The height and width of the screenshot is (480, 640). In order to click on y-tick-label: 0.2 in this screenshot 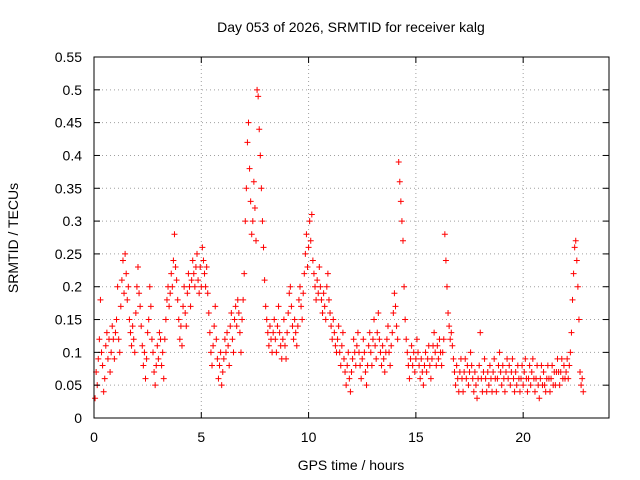, I will do `click(73, 287)`.